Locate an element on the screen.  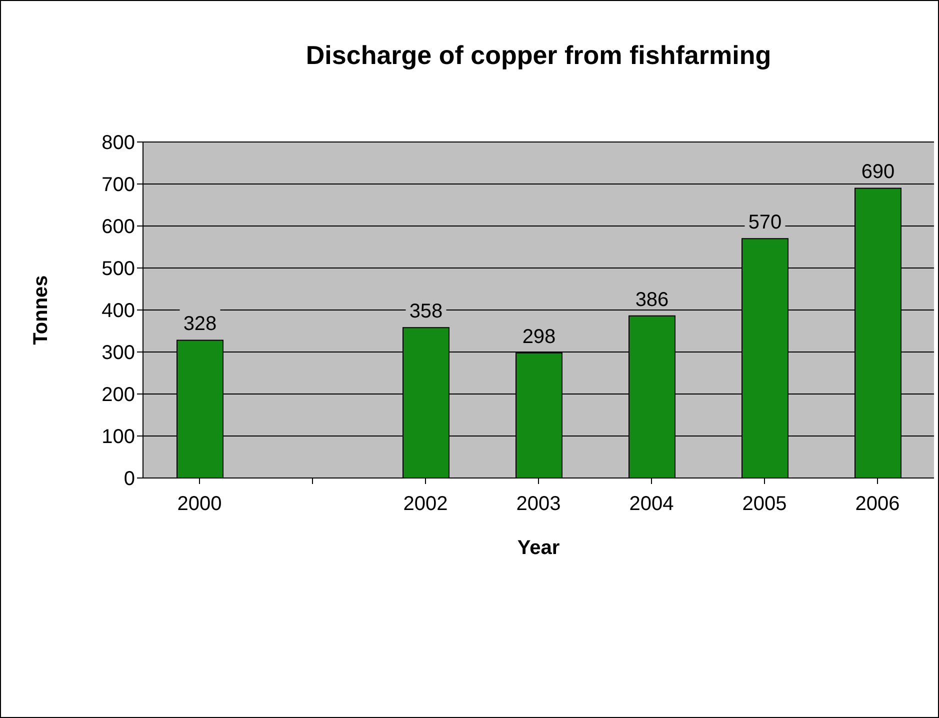
data-label: 690 is located at coordinates (878, 172).